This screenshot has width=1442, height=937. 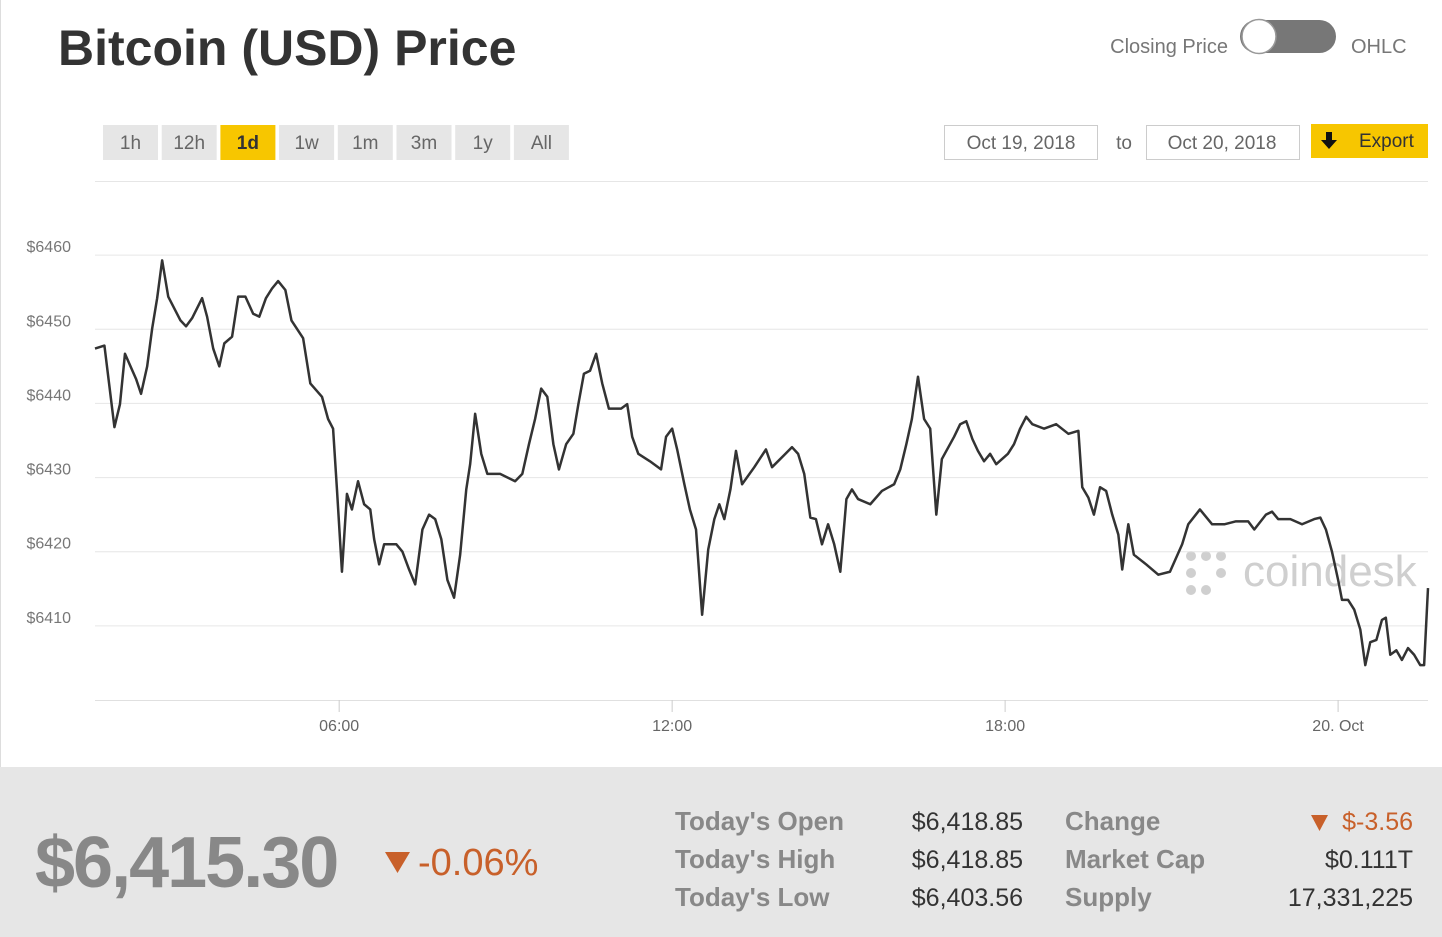 I want to click on range-button-label: 1d, so click(x=248, y=143).